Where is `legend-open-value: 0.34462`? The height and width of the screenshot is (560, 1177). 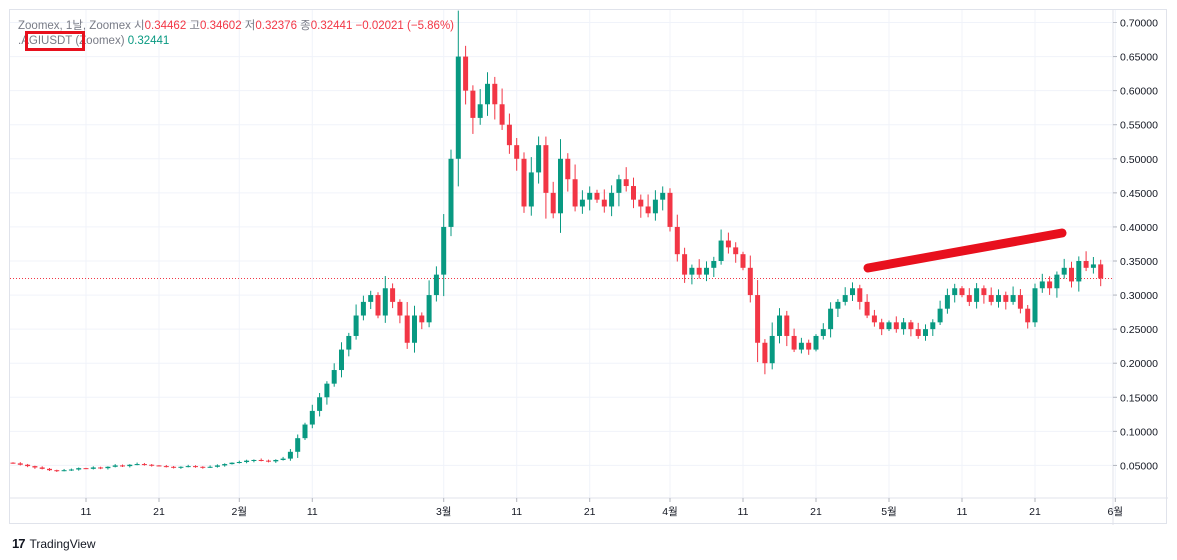 legend-open-value: 0.34462 is located at coordinates (165, 26).